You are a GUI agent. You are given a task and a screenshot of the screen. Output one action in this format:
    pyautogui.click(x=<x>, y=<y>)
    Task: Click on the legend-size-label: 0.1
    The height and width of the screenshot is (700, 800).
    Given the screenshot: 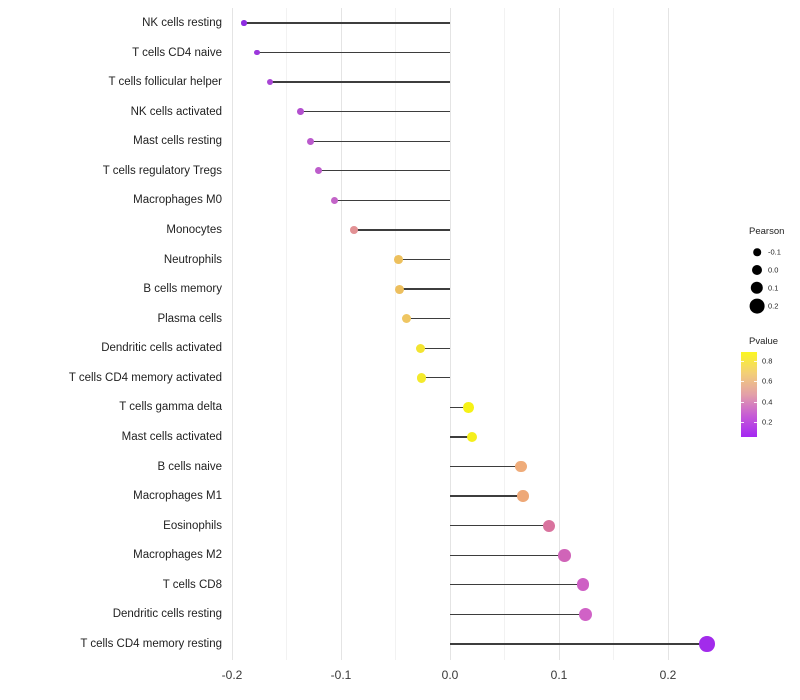 What is the action you would take?
    pyautogui.click(x=773, y=288)
    